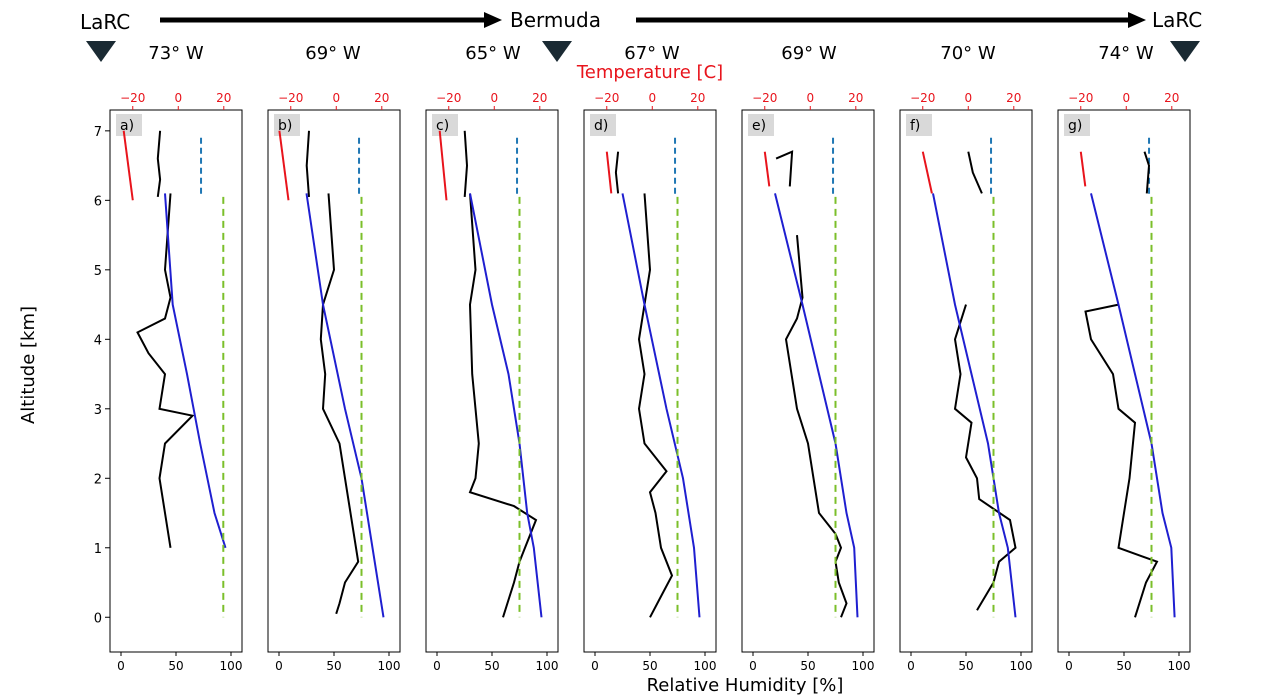 The width and height of the screenshot is (1262, 700). I want to click on y-tick-label-0: 0, so click(98, 618).